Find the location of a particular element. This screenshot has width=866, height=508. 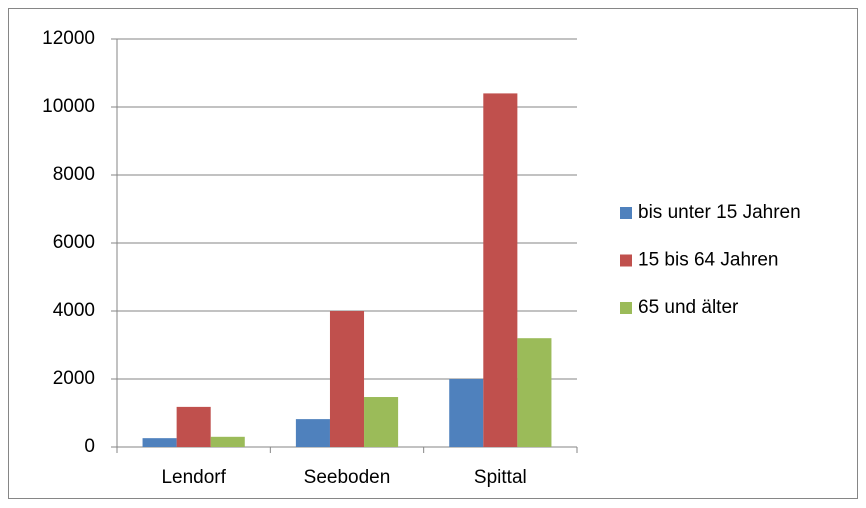

x-tick-label: Lendorf is located at coordinates (193, 477).